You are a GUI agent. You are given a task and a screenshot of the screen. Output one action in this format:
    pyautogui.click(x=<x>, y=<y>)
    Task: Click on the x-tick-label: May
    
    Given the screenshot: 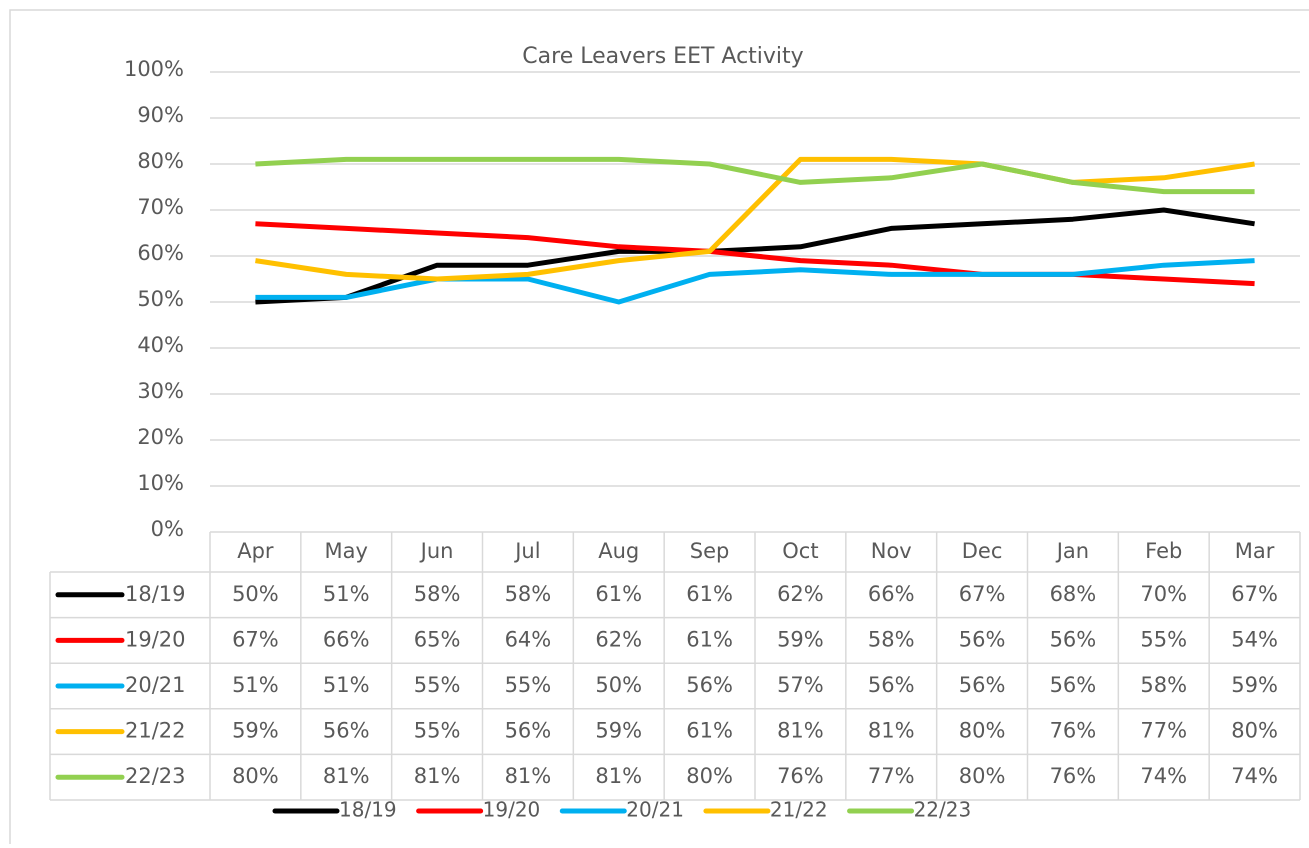 What is the action you would take?
    pyautogui.click(x=346, y=551)
    